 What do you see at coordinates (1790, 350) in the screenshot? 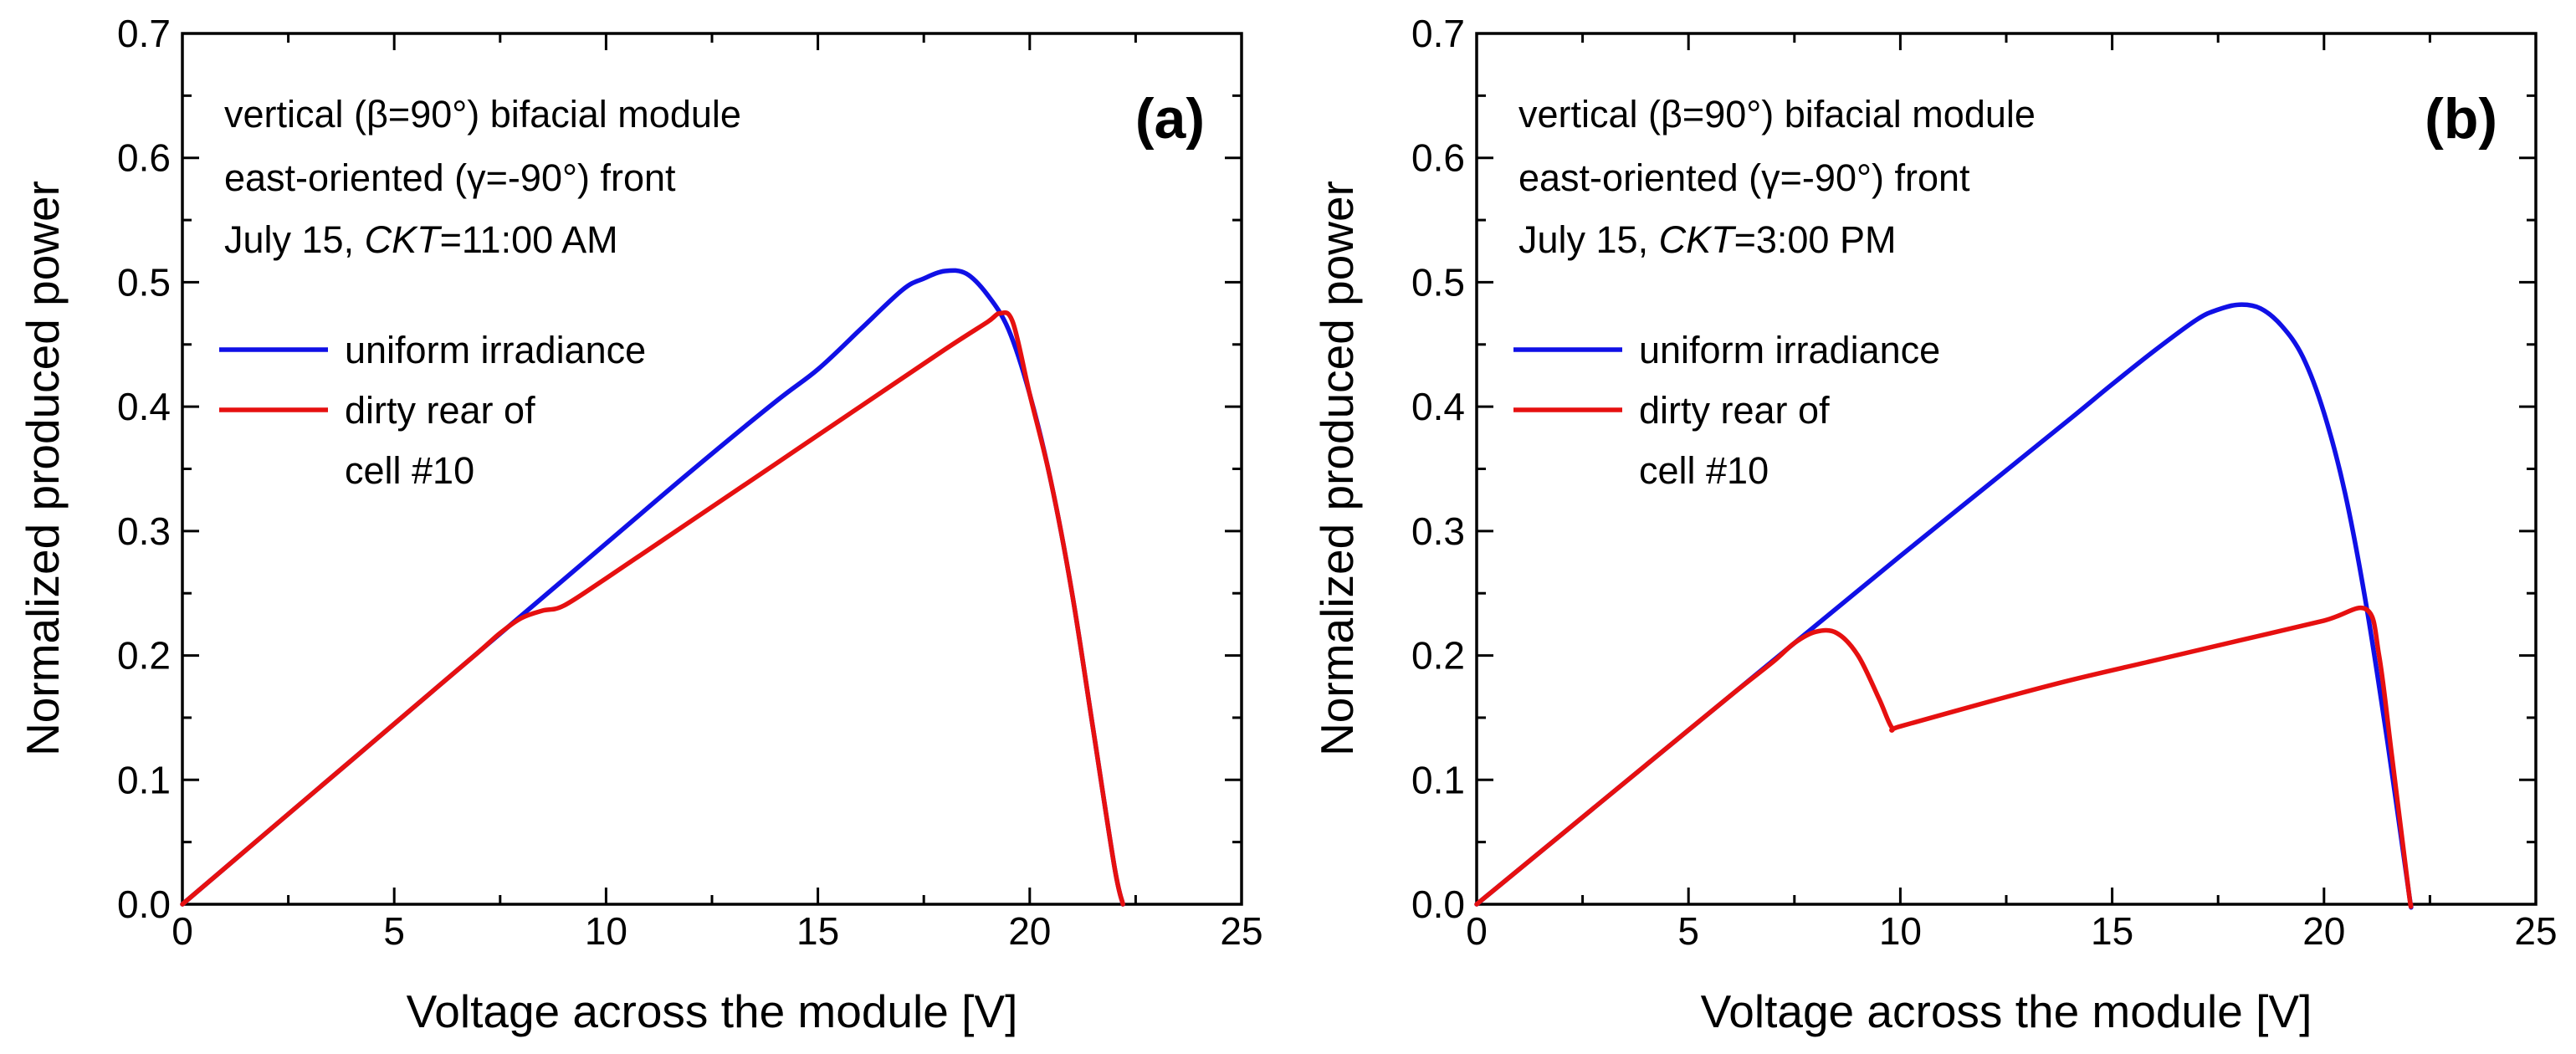
I see `legend-label-uniform-b: uniform irradiance` at bounding box center [1790, 350].